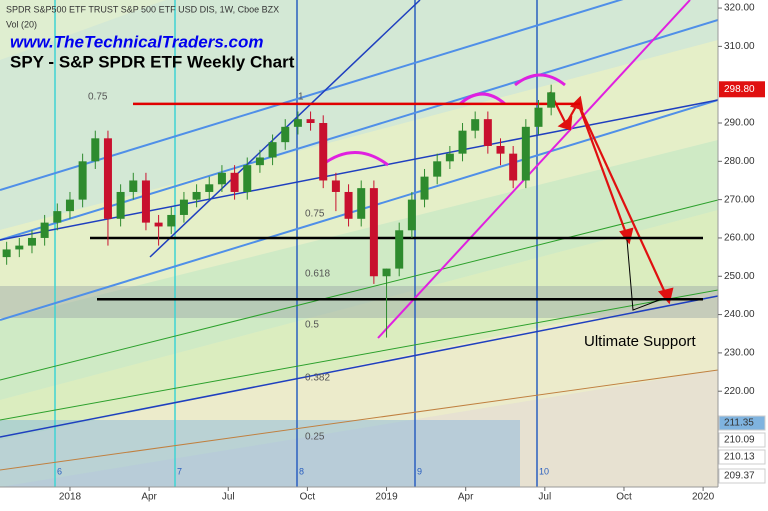  What do you see at coordinates (317, 378) in the screenshot?
I see `fib-label: 0.382` at bounding box center [317, 378].